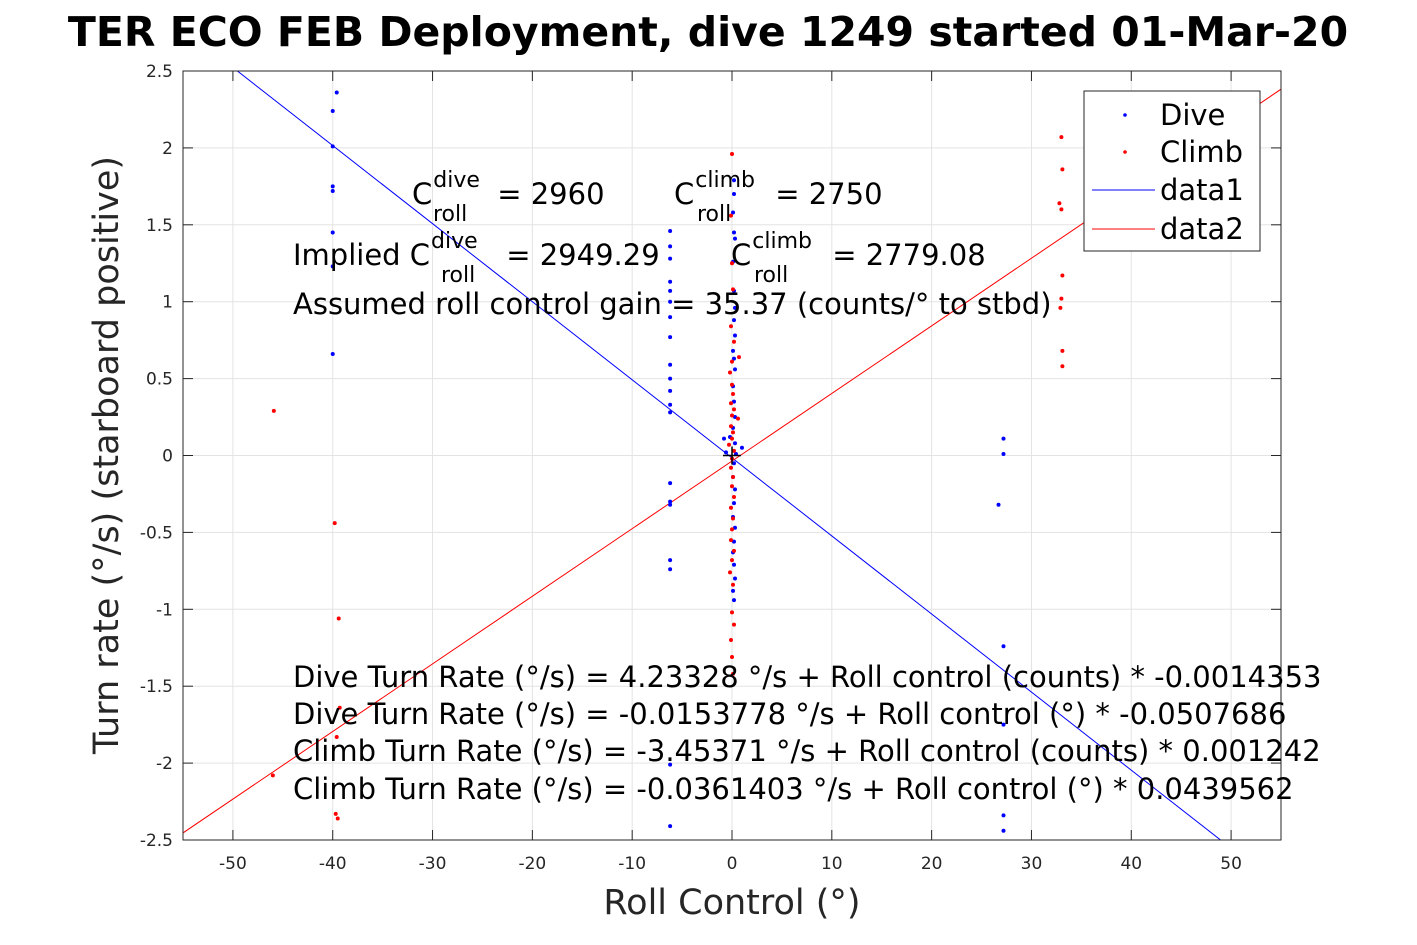  What do you see at coordinates (832, 864) in the screenshot?
I see `x-tick-label: 10` at bounding box center [832, 864].